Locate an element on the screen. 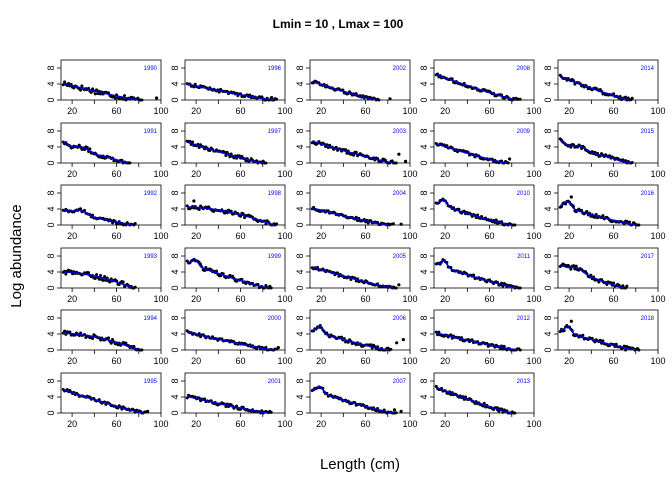  panel-year-label: 2012 is located at coordinates (524, 319).